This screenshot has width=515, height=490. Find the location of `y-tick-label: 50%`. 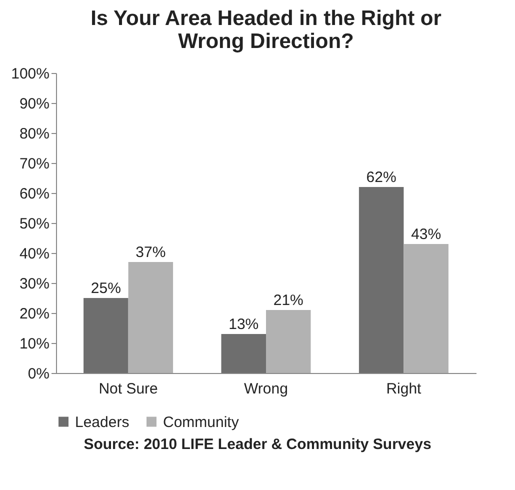

y-tick-label: 50% is located at coordinates (34, 224).